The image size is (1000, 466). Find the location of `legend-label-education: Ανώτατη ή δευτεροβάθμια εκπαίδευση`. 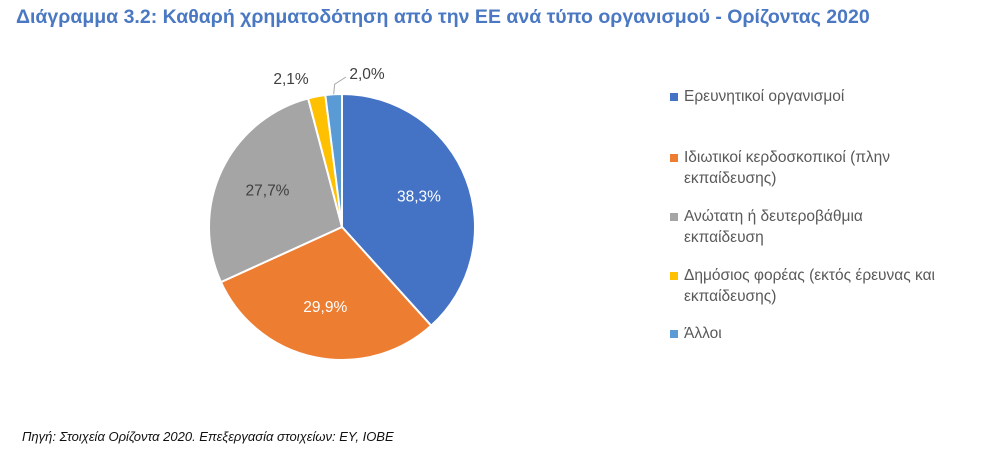

legend-label-education: Ανώτατη ή δευτεροβάθμια εκπαίδευση is located at coordinates (773, 227).